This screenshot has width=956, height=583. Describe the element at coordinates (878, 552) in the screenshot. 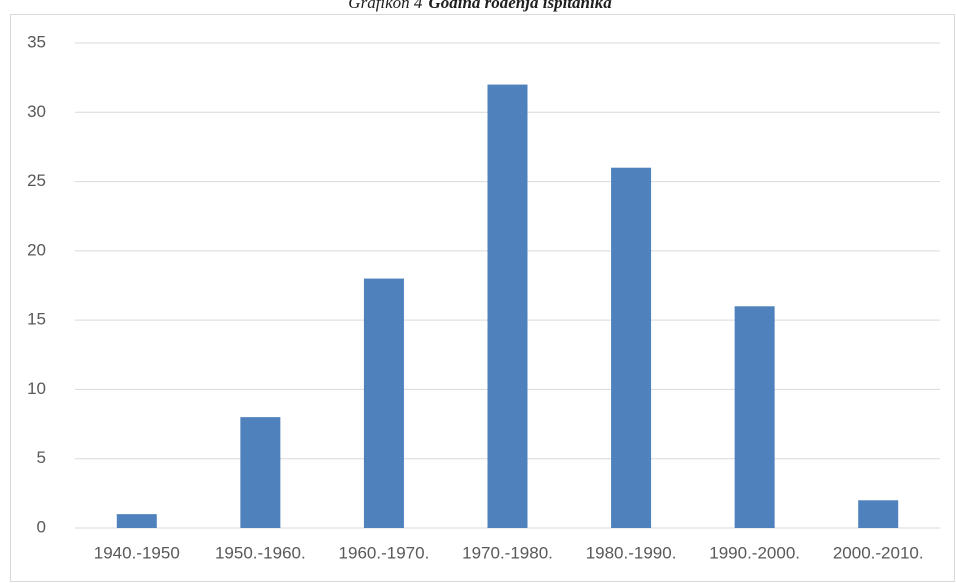

I see `x-tick-label: 2000.-2010.` at that location.